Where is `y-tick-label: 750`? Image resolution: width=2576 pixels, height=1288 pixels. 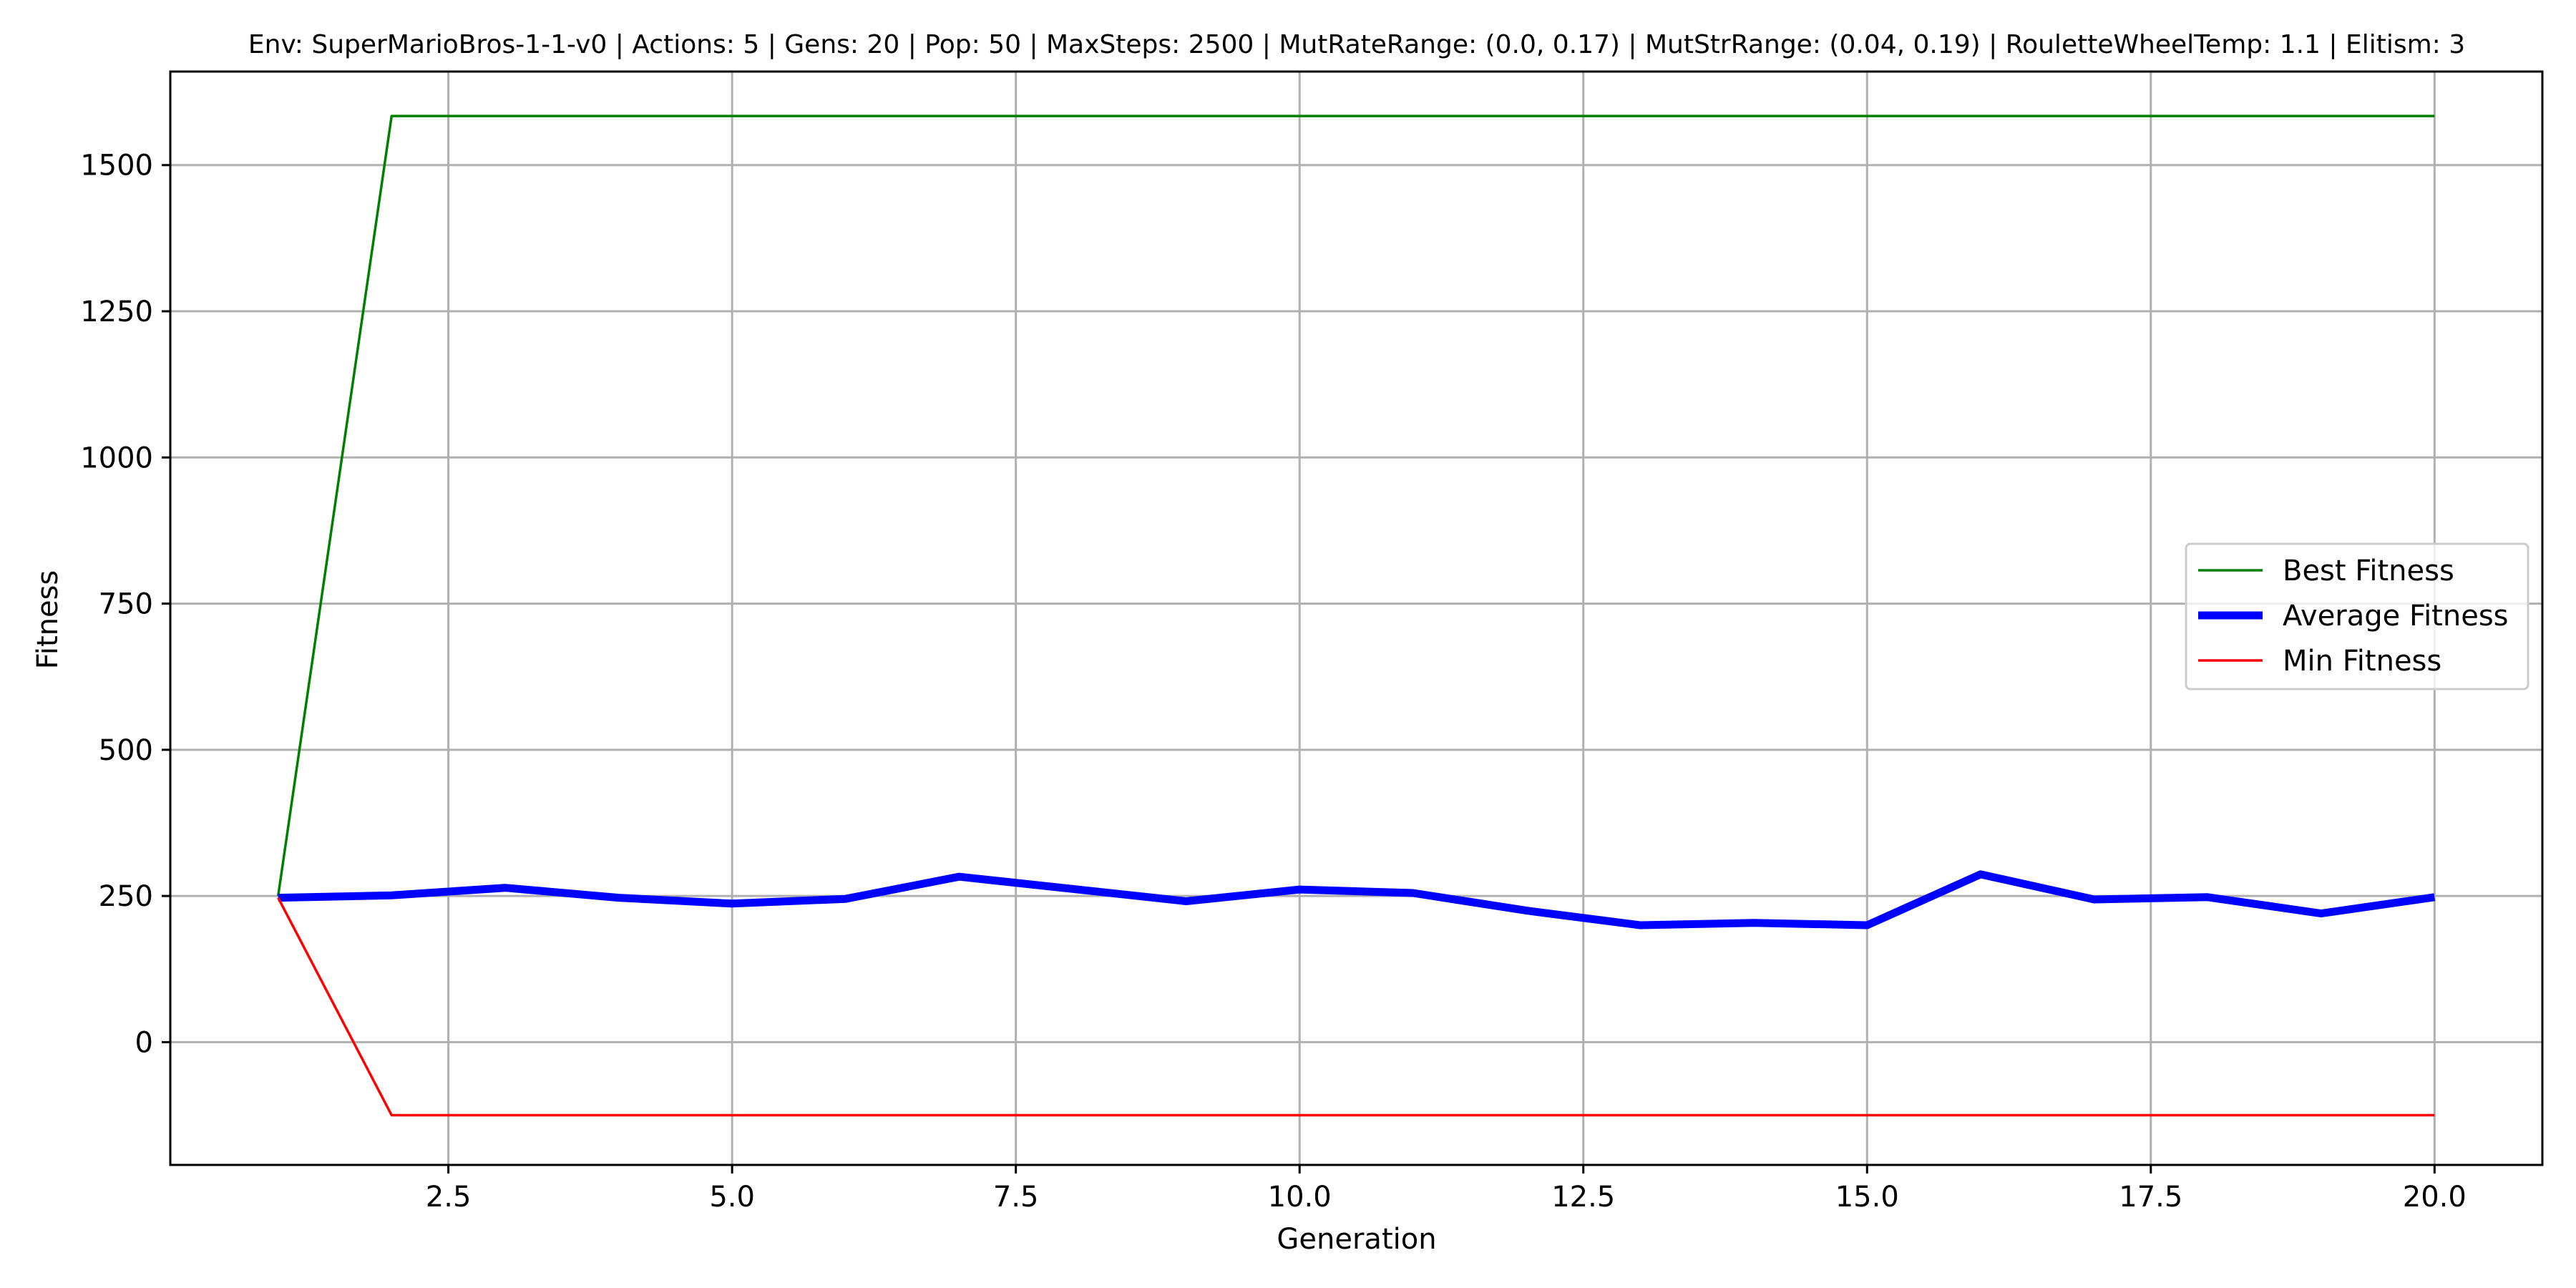
y-tick-label: 750 is located at coordinates (126, 604).